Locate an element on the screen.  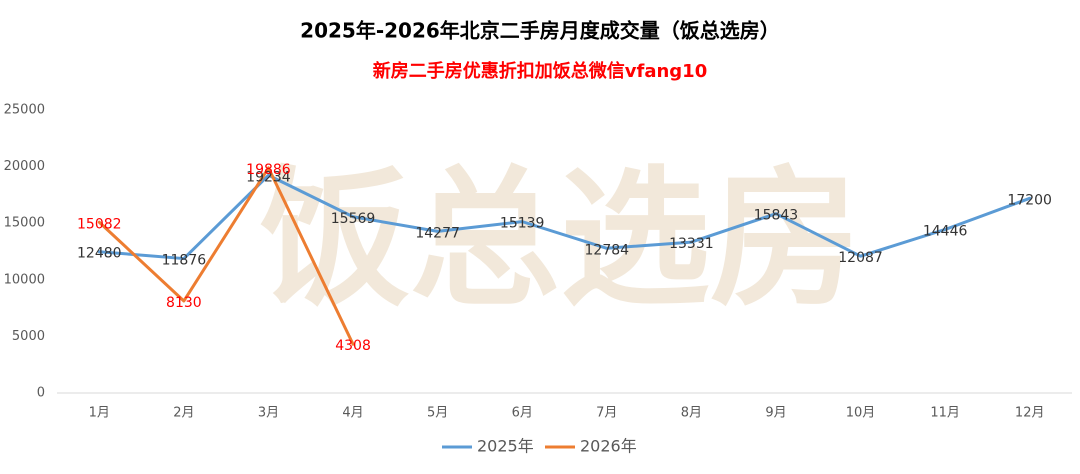
legend-label: 2025年 is located at coordinates (505, 446).